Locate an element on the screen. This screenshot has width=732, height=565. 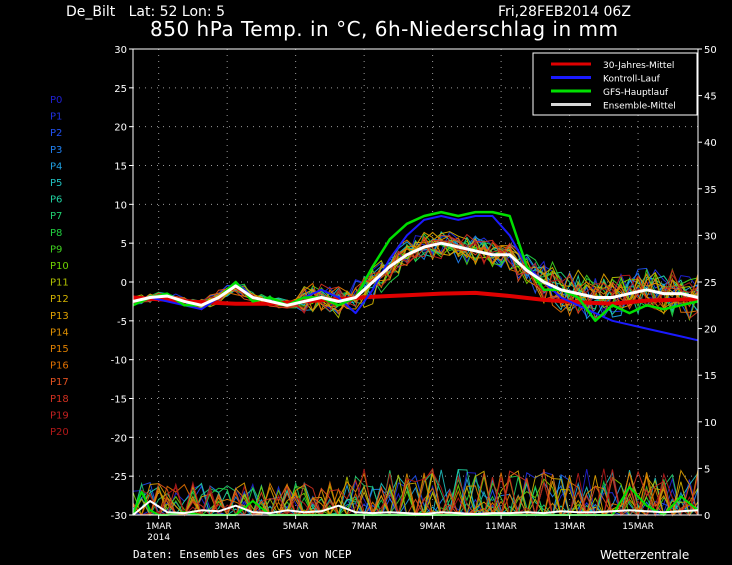
x-tick-label: 11MAR is located at coordinates (501, 527).